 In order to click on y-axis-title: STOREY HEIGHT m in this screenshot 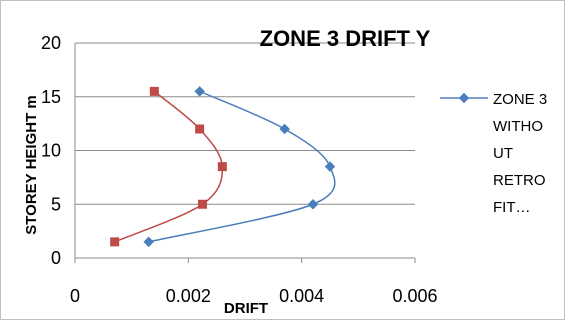, I will do `click(31, 164)`.